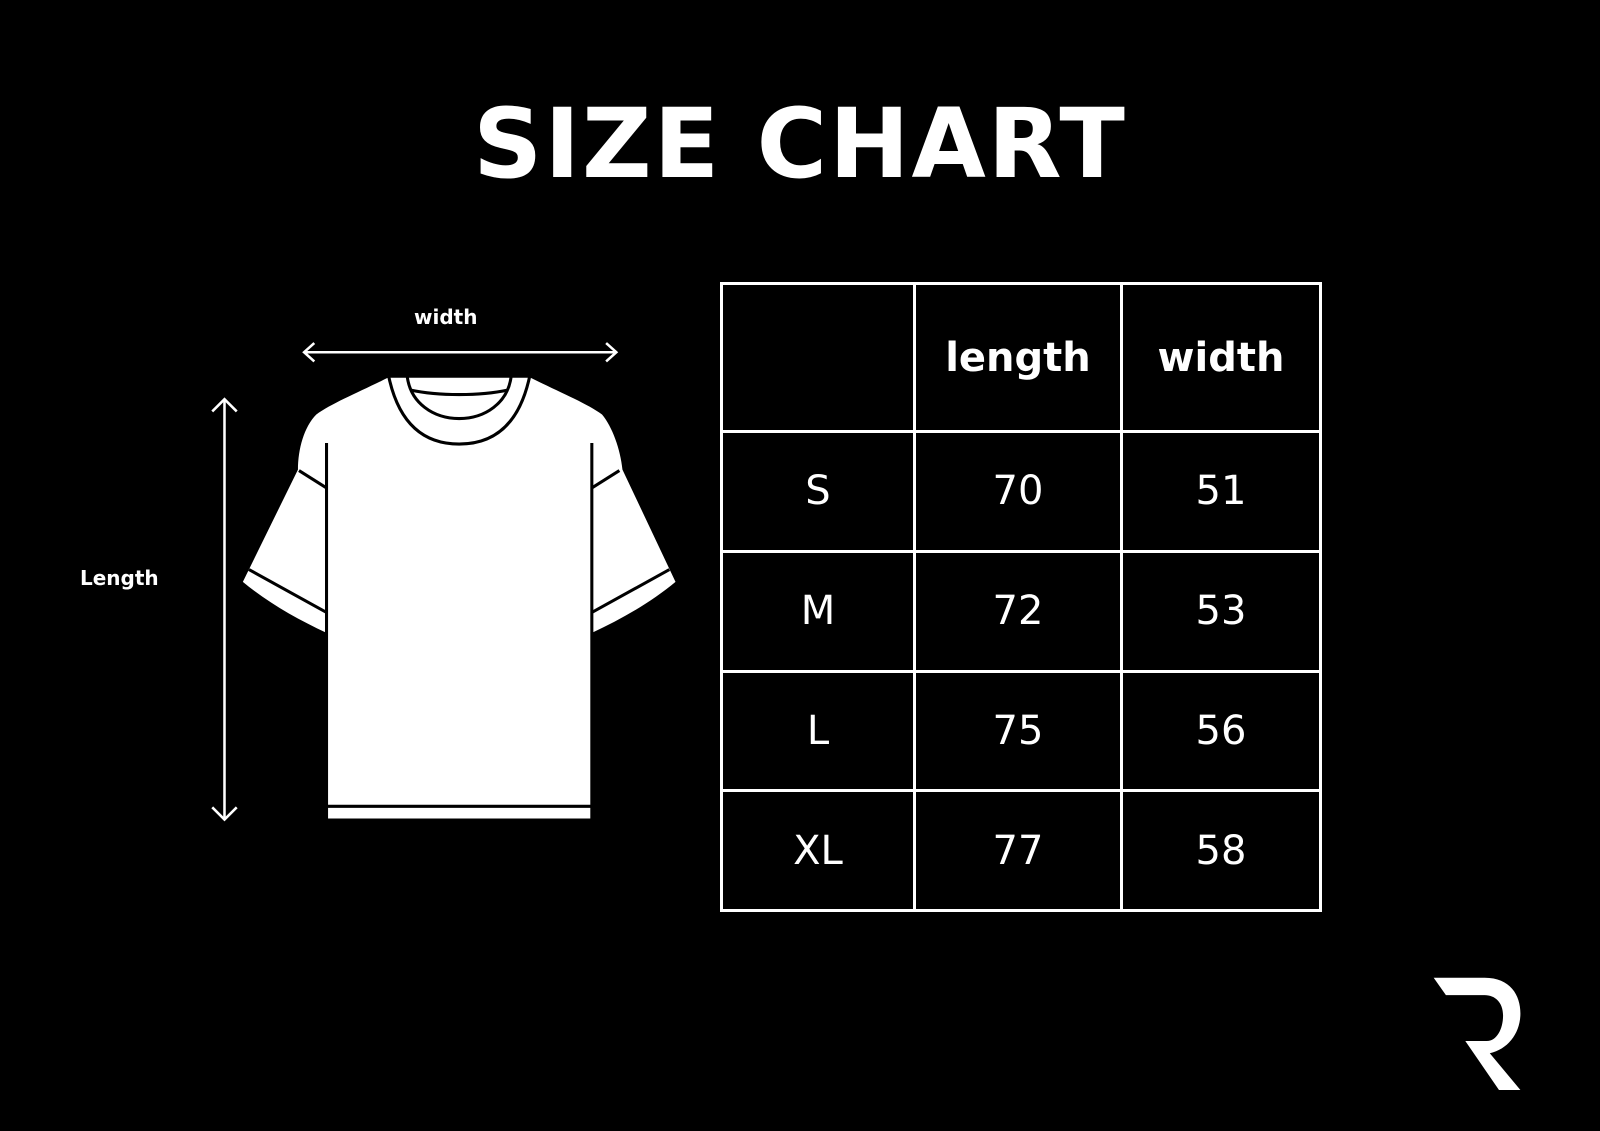 Image resolution: width=1600 pixels, height=1131 pixels. I want to click on length-cell: 70, so click(1018, 491).